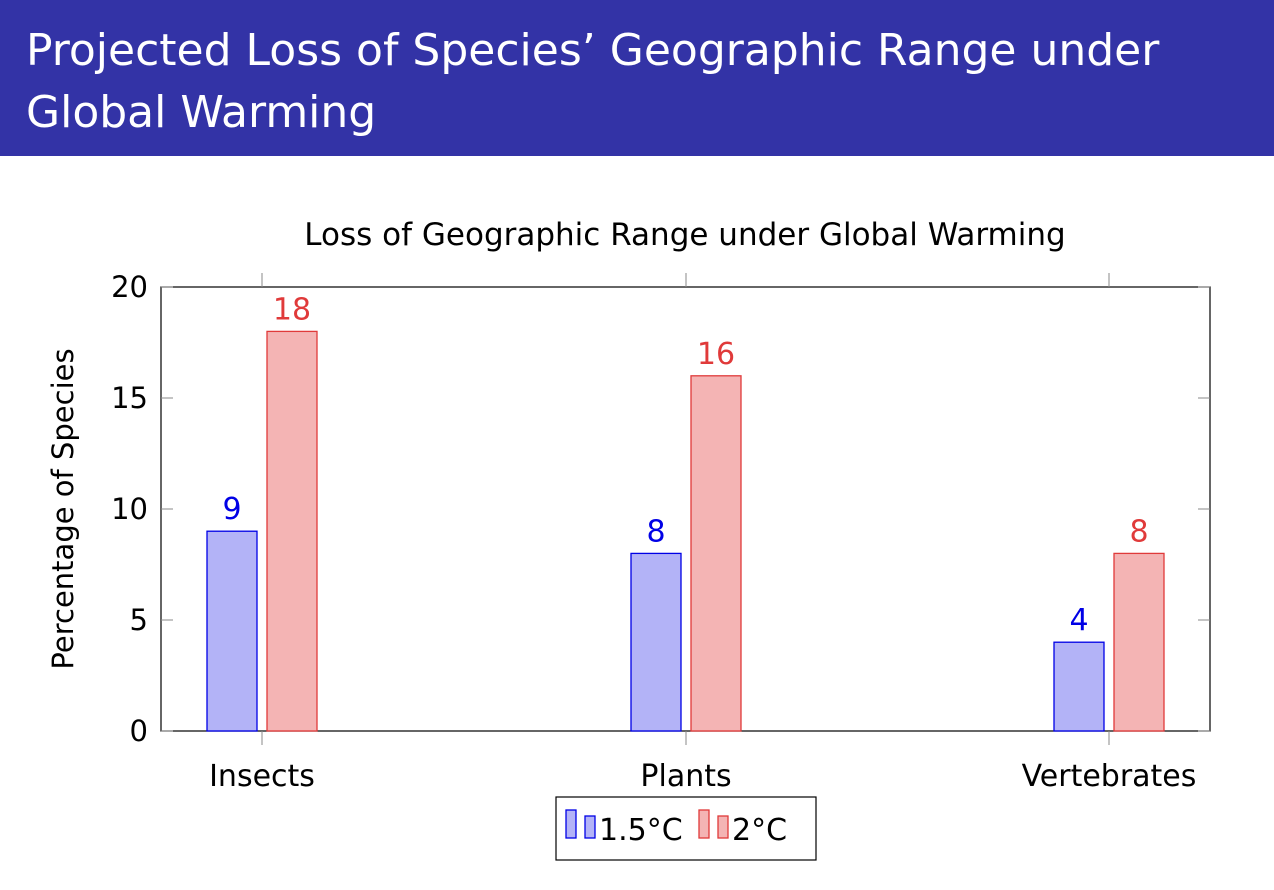 The width and height of the screenshot is (1274, 890). Describe the element at coordinates (716, 354) in the screenshot. I see `data-label: 16` at that location.